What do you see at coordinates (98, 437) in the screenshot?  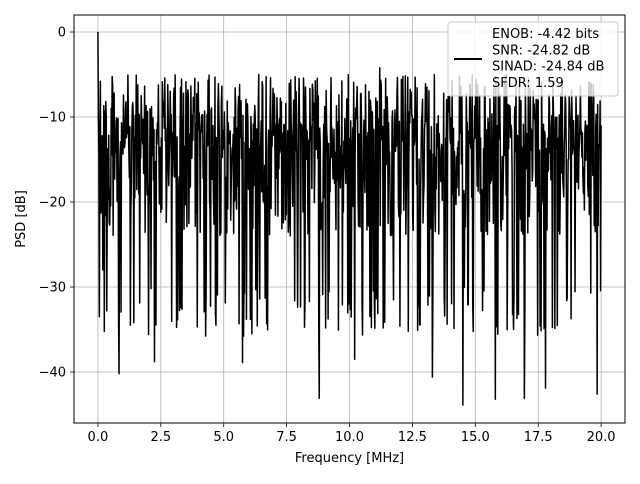 I see `x-tick-label: 0.0` at bounding box center [98, 437].